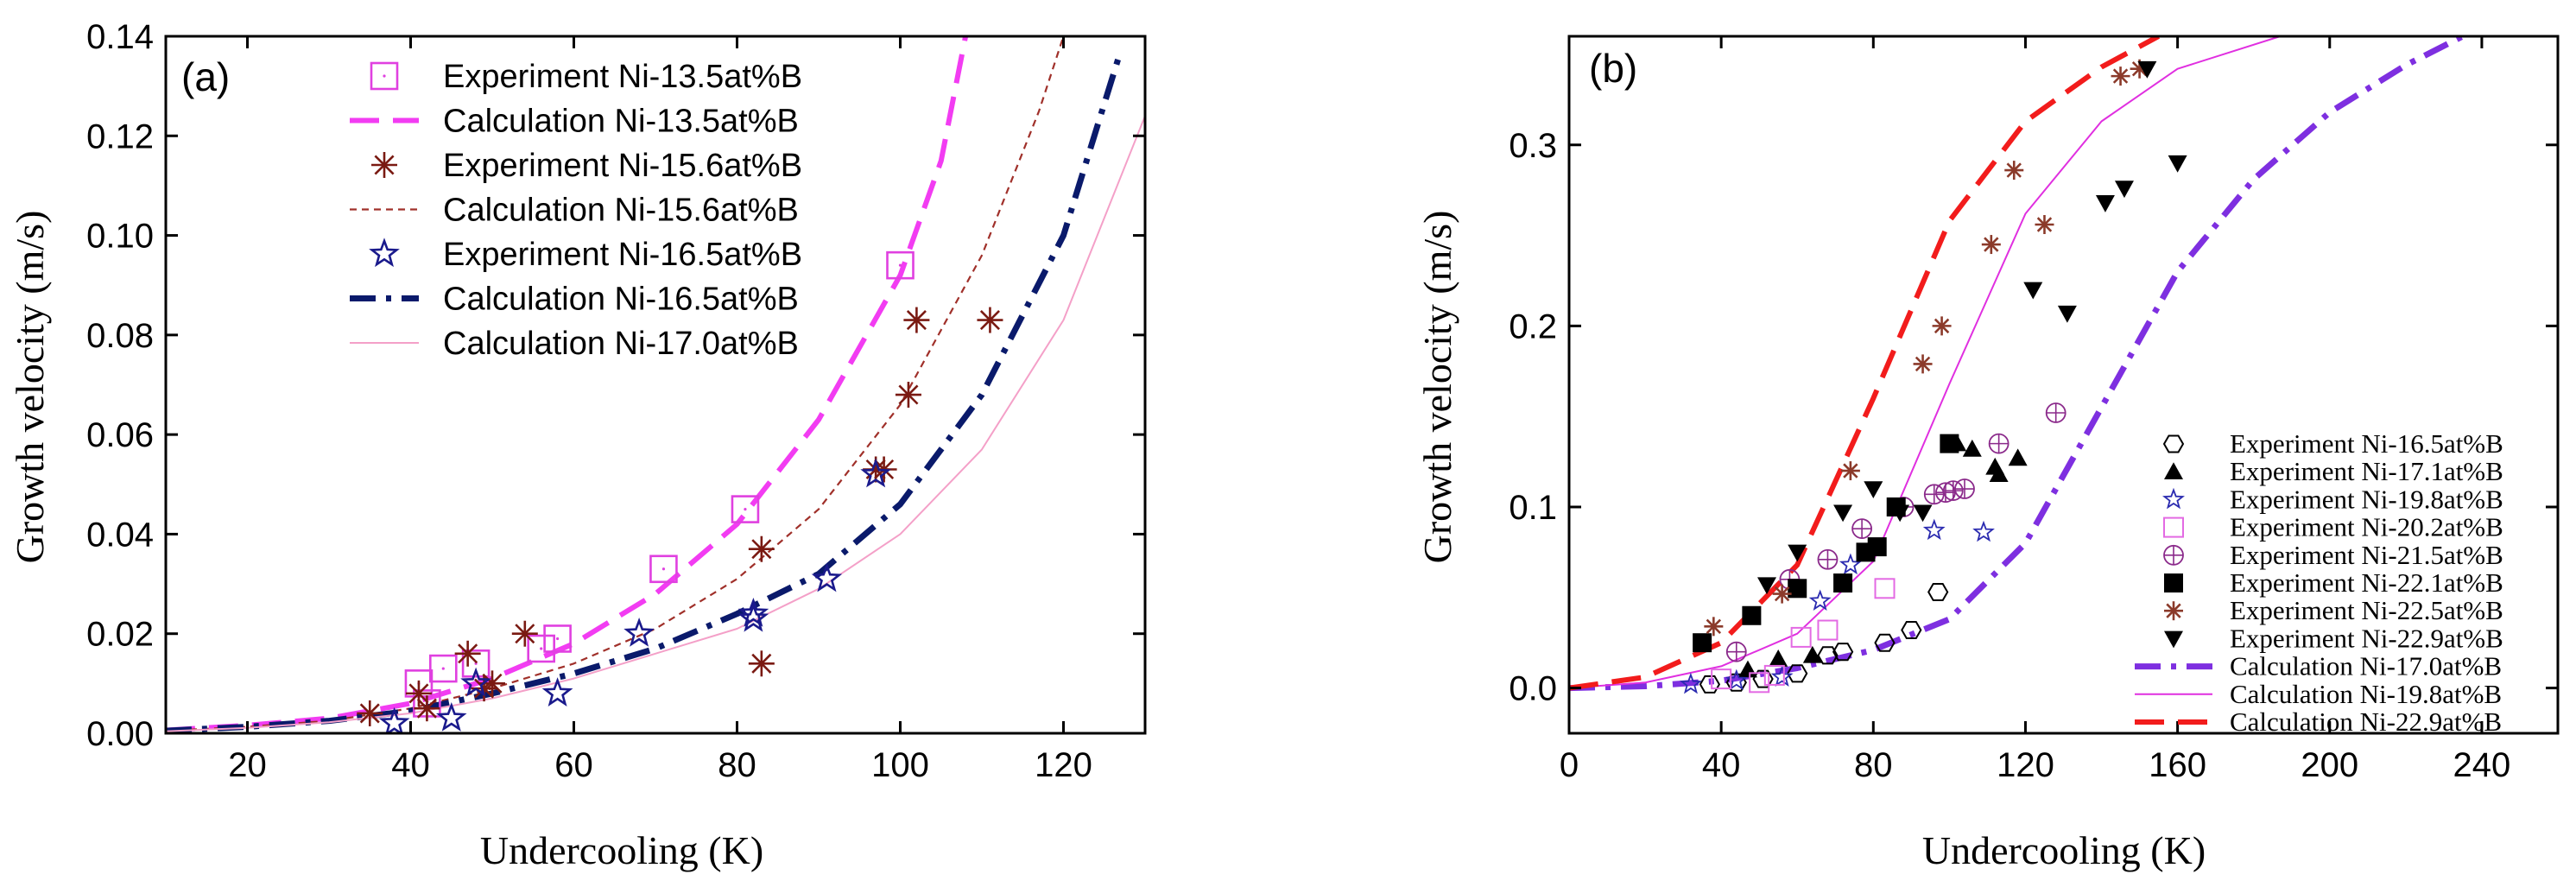  I want to click on panel-b-x-tick-label-1: 40, so click(1721, 765).